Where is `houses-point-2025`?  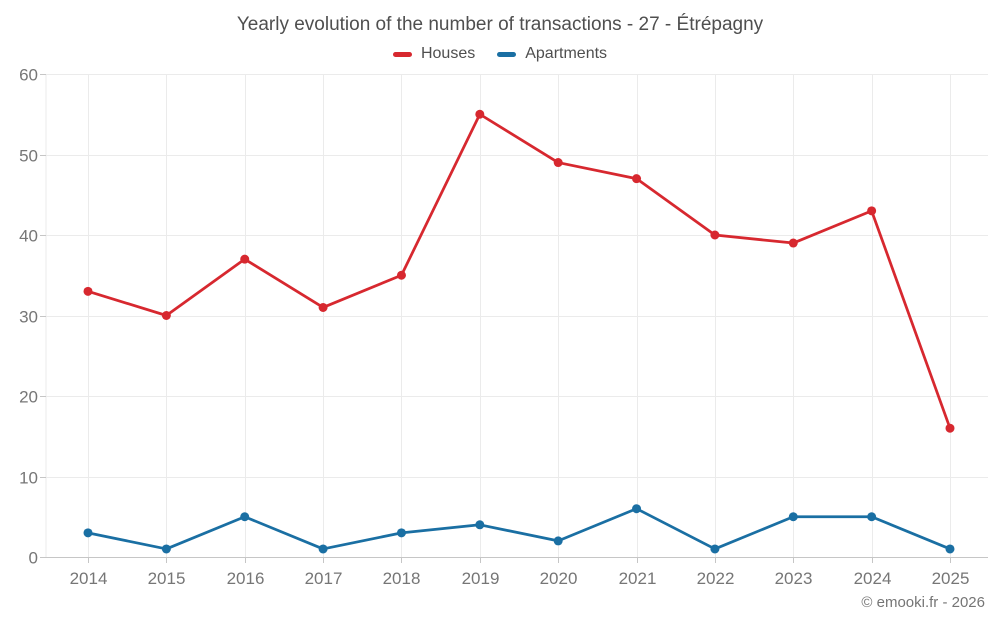 houses-point-2025 is located at coordinates (950, 428).